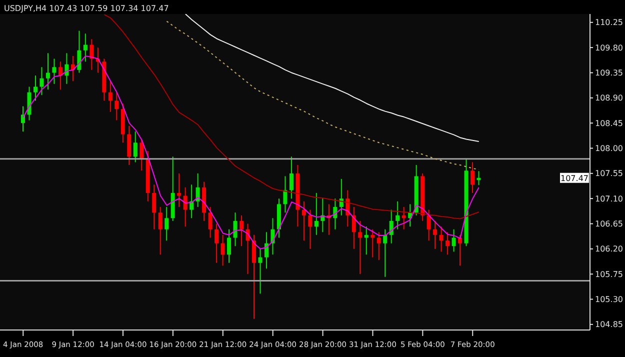 The width and height of the screenshot is (625, 357). I want to click on y-tick-label: 109.80, so click(609, 47).